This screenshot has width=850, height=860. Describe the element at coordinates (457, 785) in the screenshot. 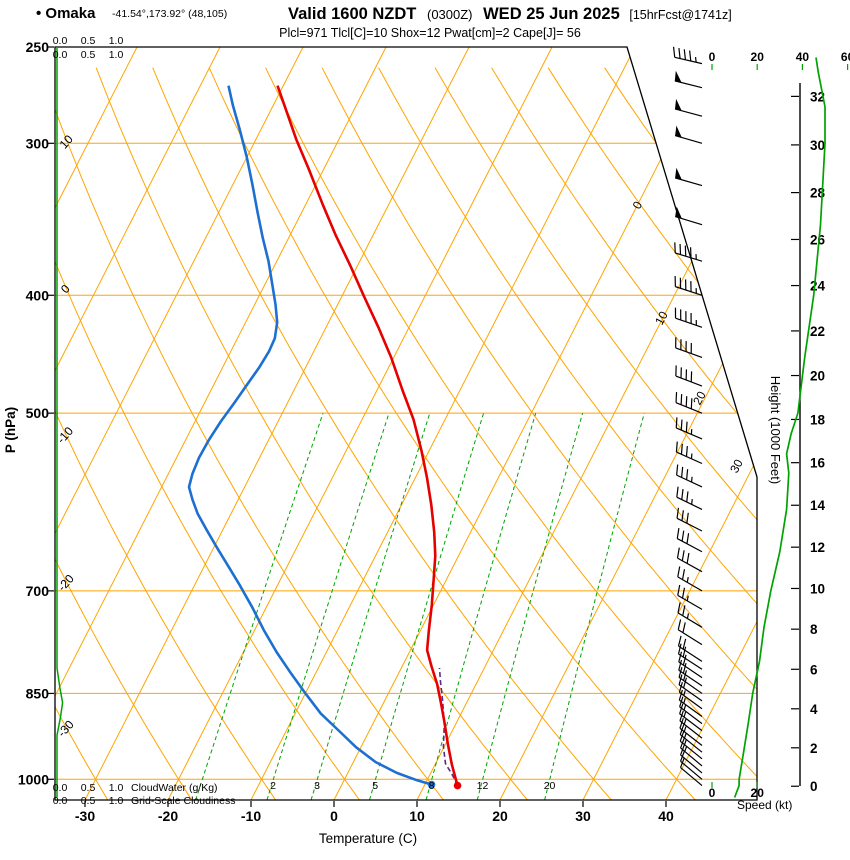

I see `surface-temperature-dot` at that location.